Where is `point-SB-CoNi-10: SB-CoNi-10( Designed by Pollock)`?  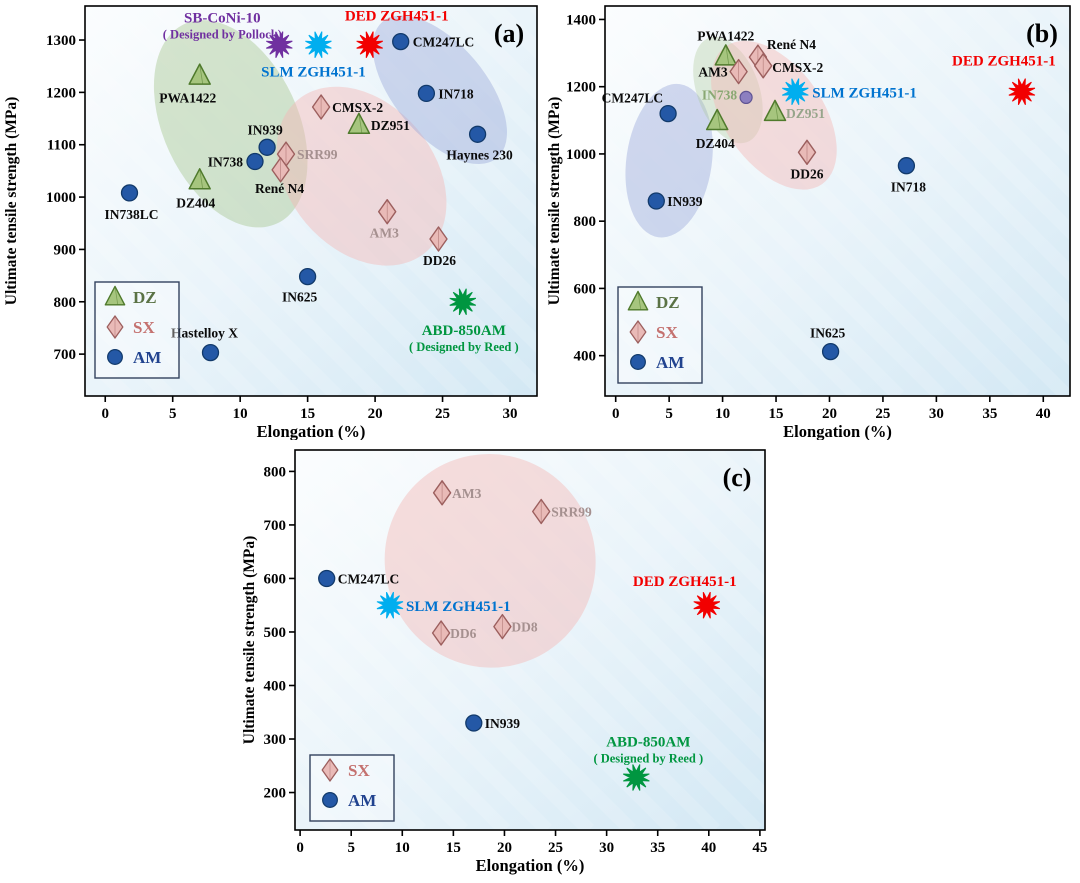
point-SB-CoNi-10: SB-CoNi-10( Designed by Pollock) is located at coordinates (228, 34).